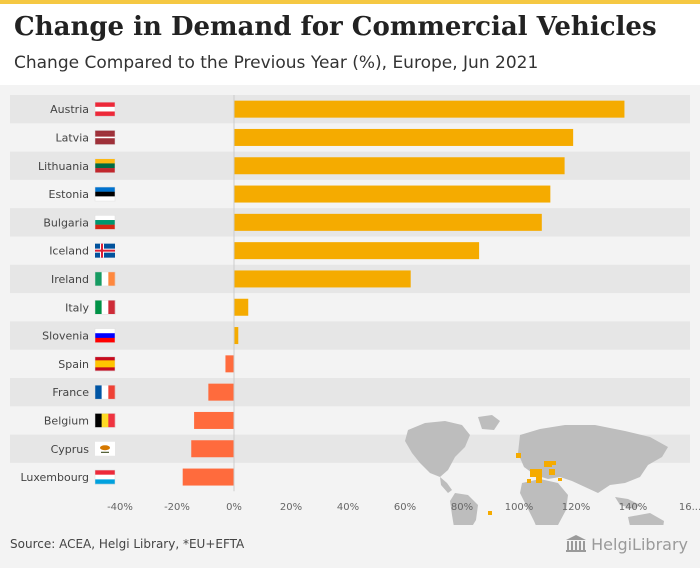  What do you see at coordinates (214, 420) in the screenshot?
I see `bar-belgium` at bounding box center [214, 420].